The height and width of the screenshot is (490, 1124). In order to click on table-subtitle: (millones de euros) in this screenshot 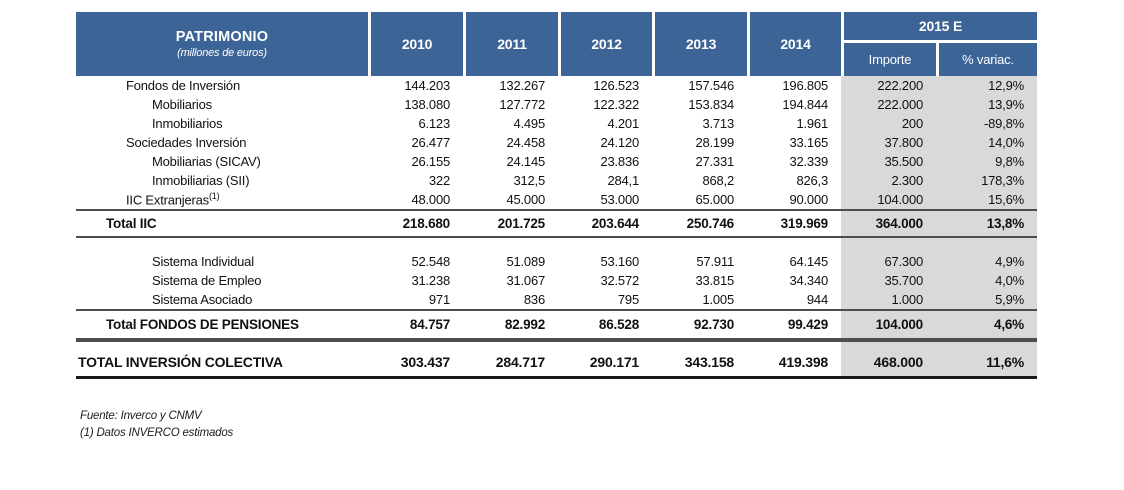, I will do `click(222, 53)`.